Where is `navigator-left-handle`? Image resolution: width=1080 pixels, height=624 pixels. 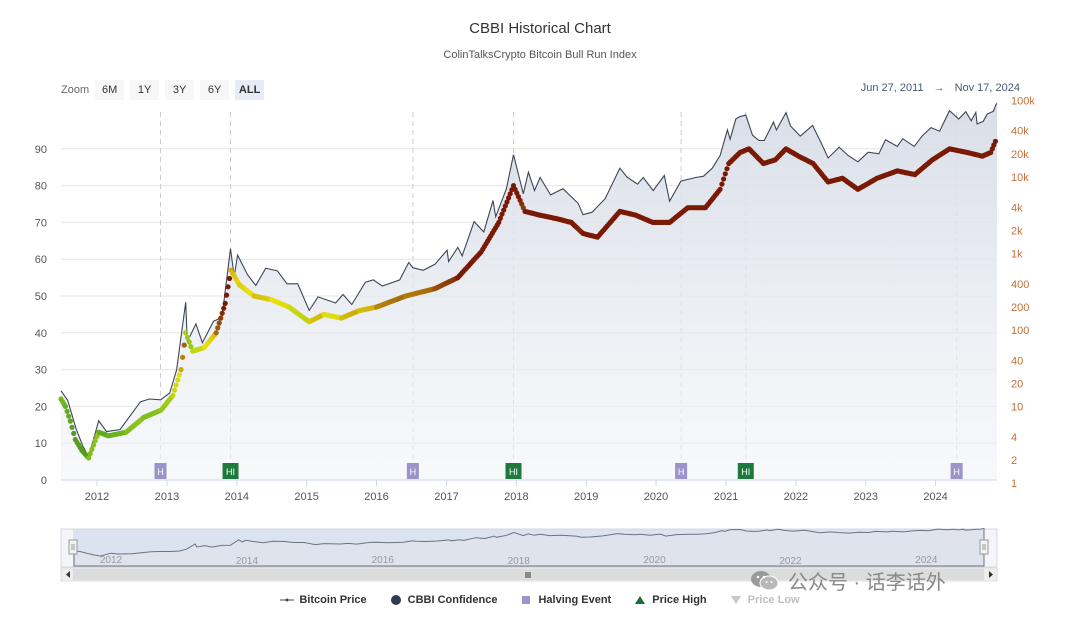 navigator-left-handle is located at coordinates (73, 547).